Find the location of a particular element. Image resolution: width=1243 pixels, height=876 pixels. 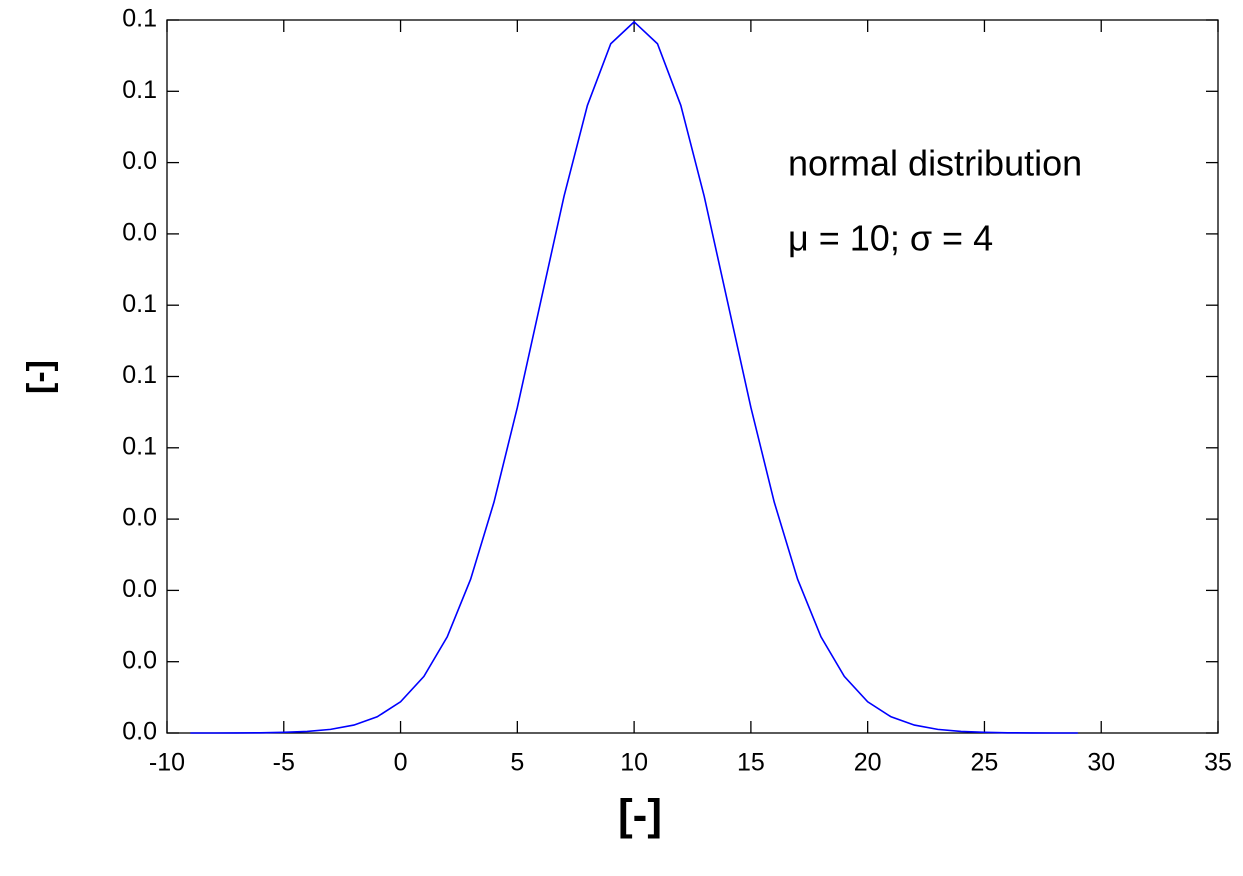

y-axis-label: [-] is located at coordinates (40, 377).